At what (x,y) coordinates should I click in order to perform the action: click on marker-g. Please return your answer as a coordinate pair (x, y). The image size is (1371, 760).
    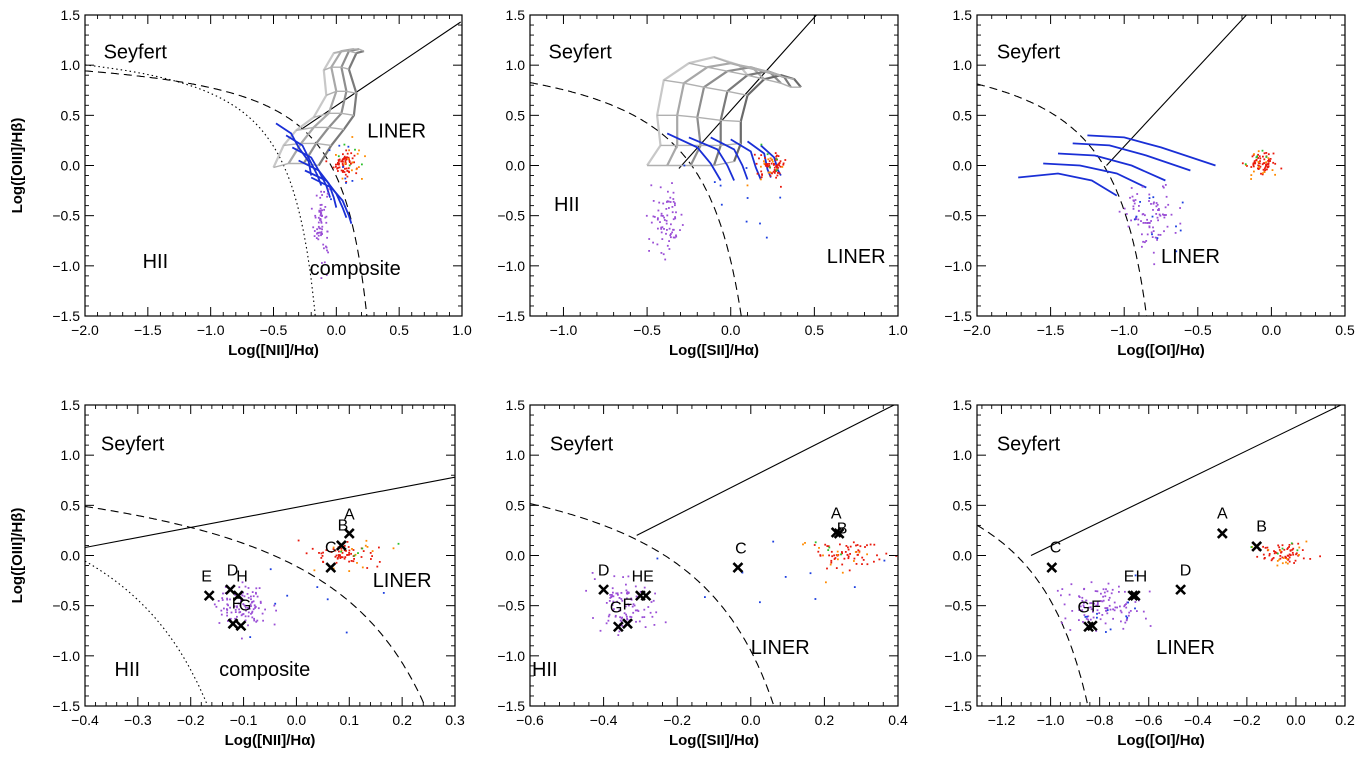
    Looking at the image, I should click on (618, 627).